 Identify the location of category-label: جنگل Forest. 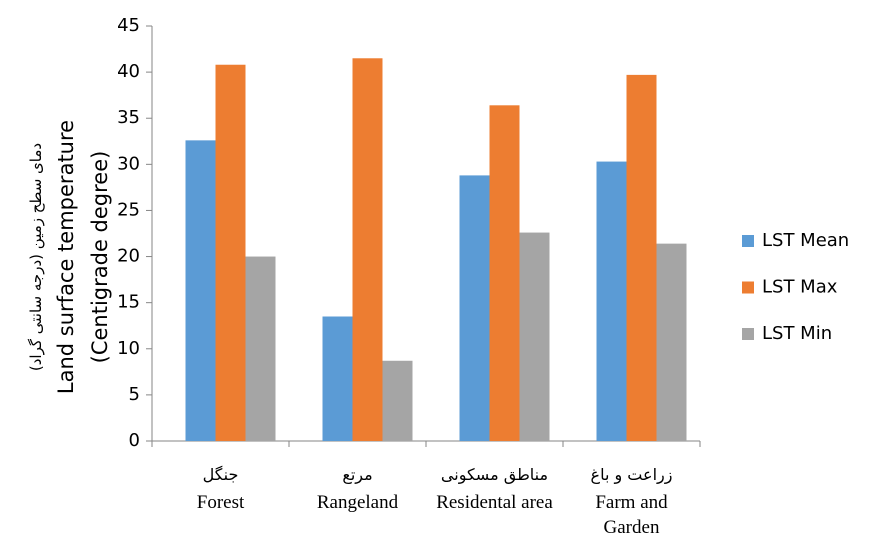
(221, 487).